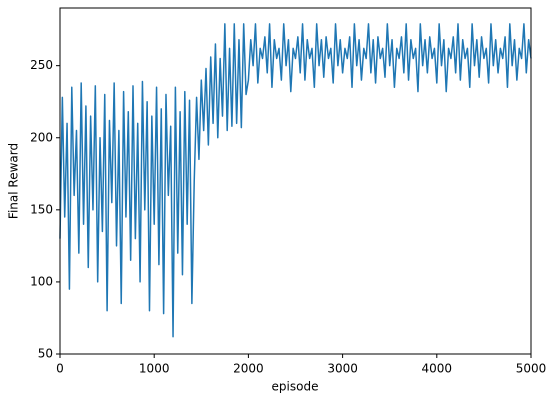 The height and width of the screenshot is (404, 550). Describe the element at coordinates (14, 181) in the screenshot. I see `y-axis-label: Final Reward` at that location.